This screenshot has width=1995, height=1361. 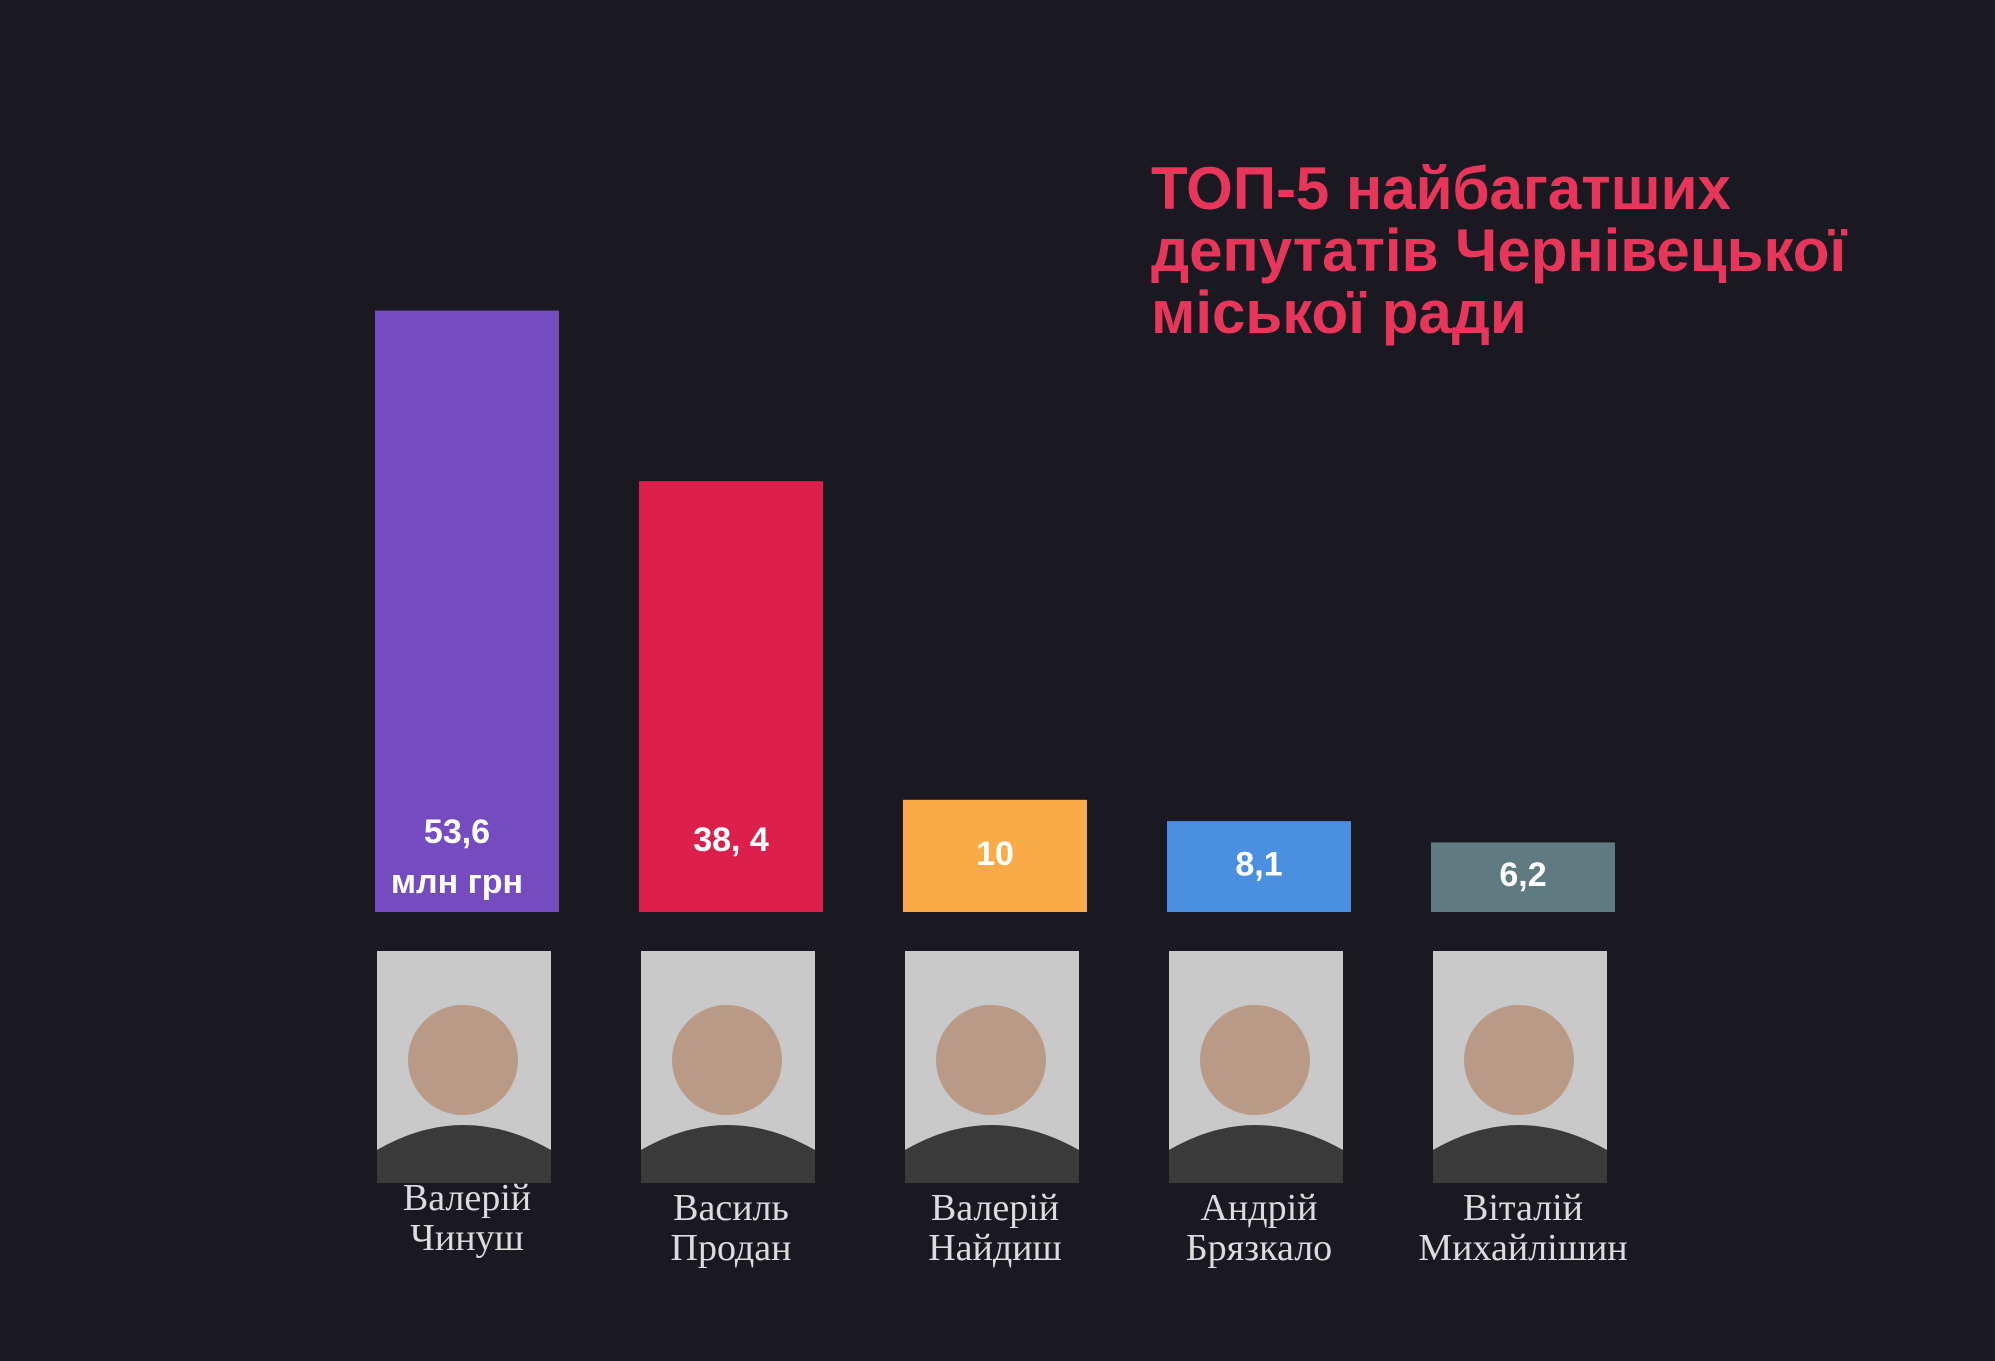 I want to click on value-label: 53,6, so click(x=457, y=832).